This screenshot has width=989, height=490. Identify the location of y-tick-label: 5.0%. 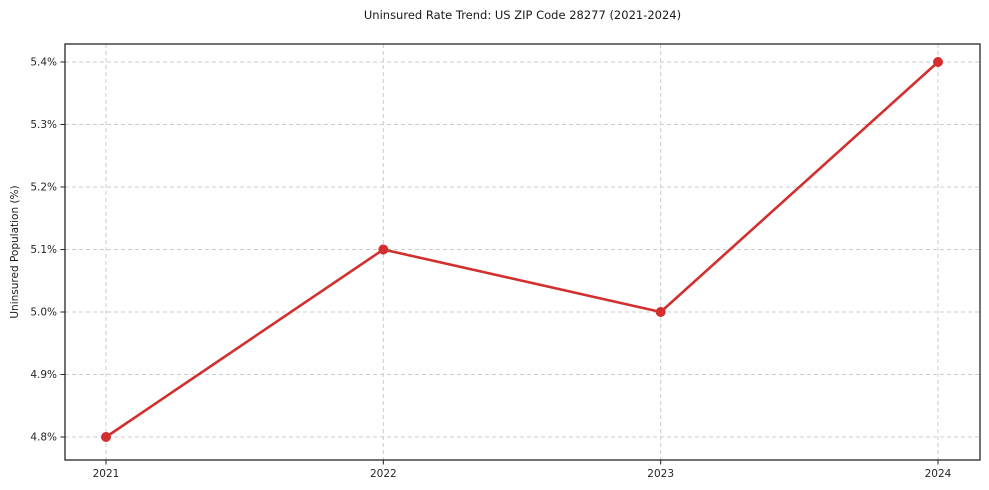
(43, 313).